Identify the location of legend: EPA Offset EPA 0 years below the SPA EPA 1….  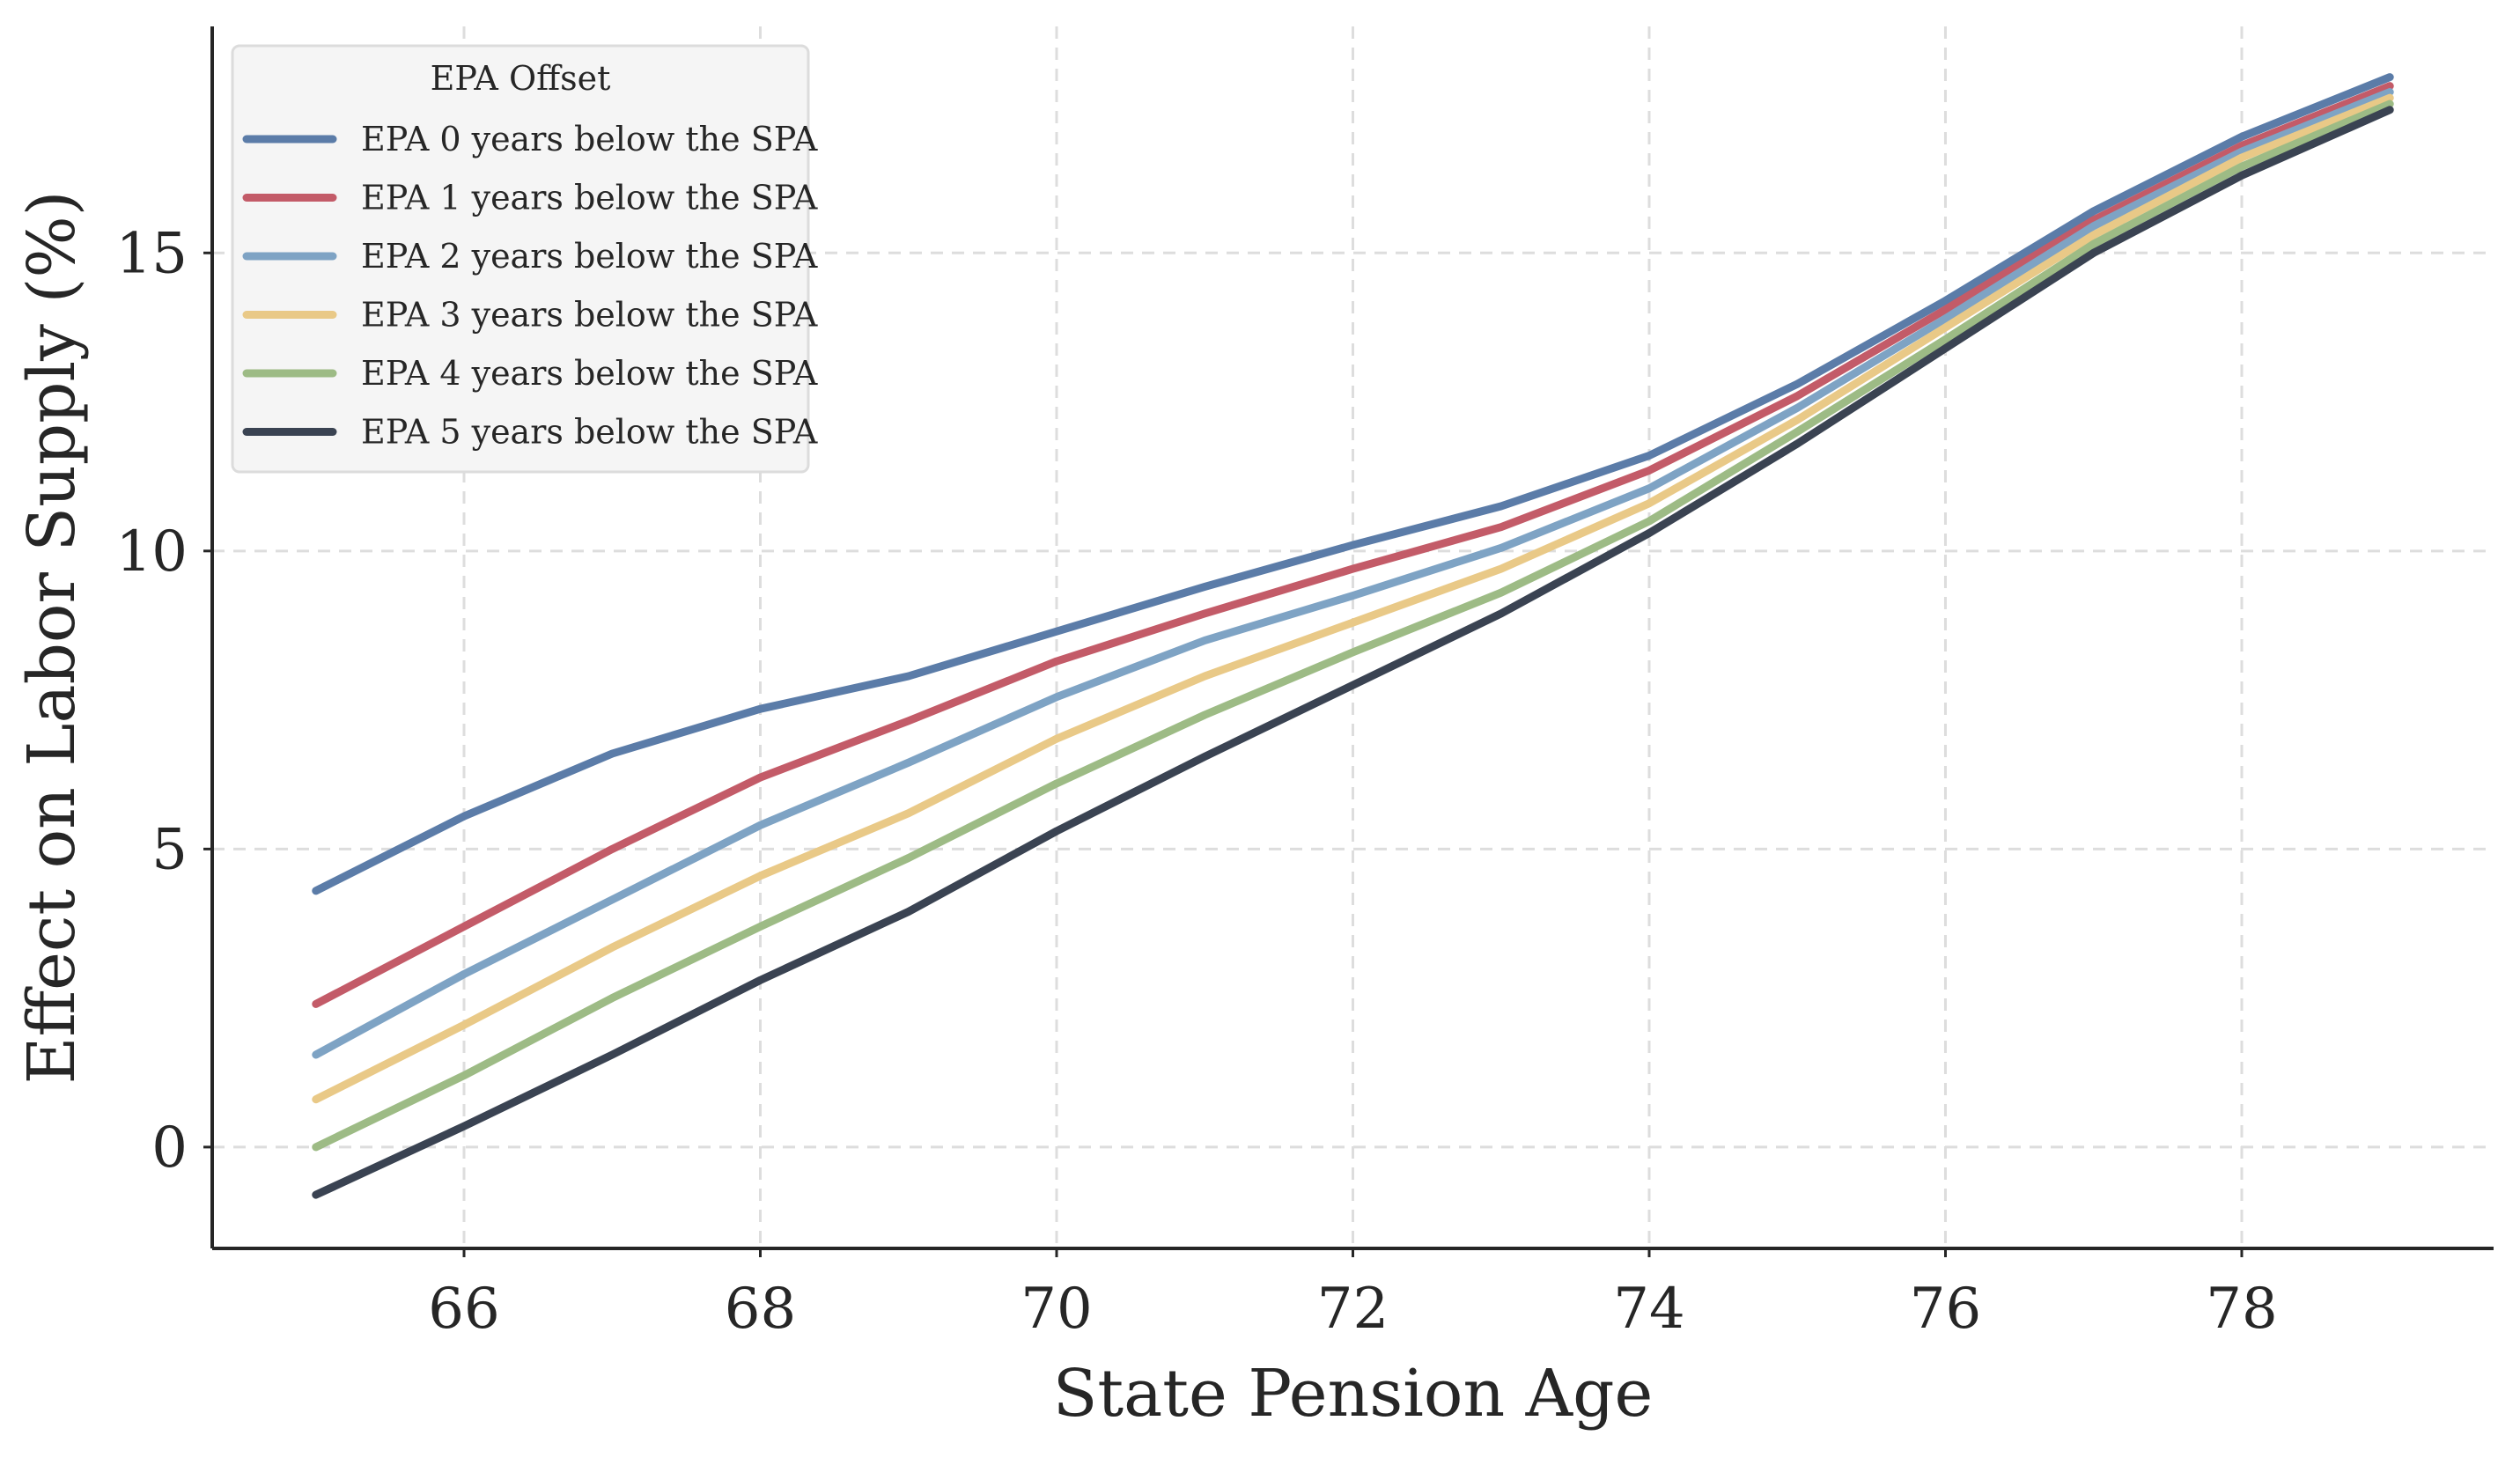
(524, 259).